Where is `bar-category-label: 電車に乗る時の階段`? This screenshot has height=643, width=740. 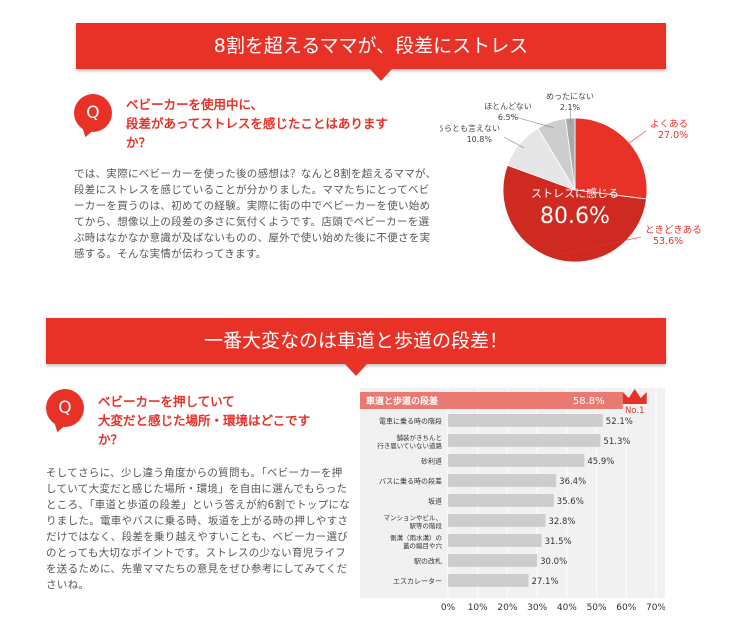
bar-category-label: 電車に乗る時の階段 is located at coordinates (410, 421).